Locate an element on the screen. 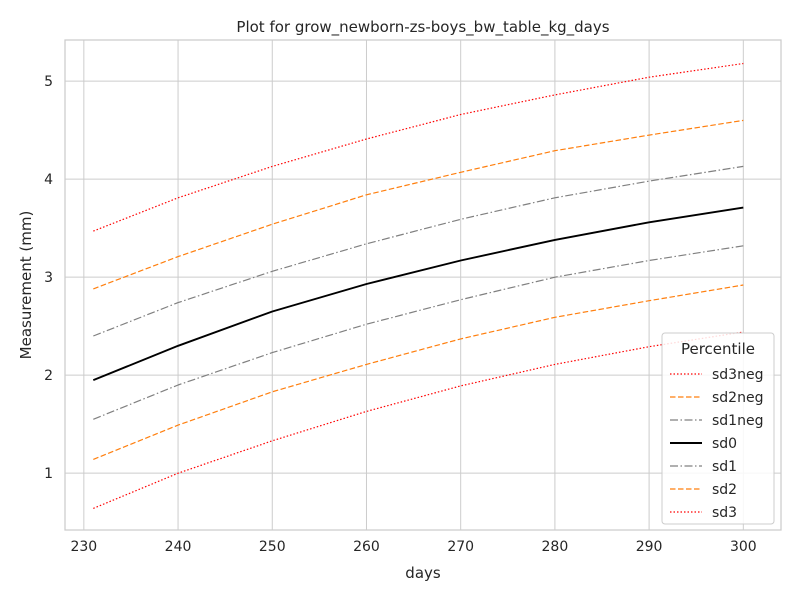  x-axis-label: days is located at coordinates (423, 573).